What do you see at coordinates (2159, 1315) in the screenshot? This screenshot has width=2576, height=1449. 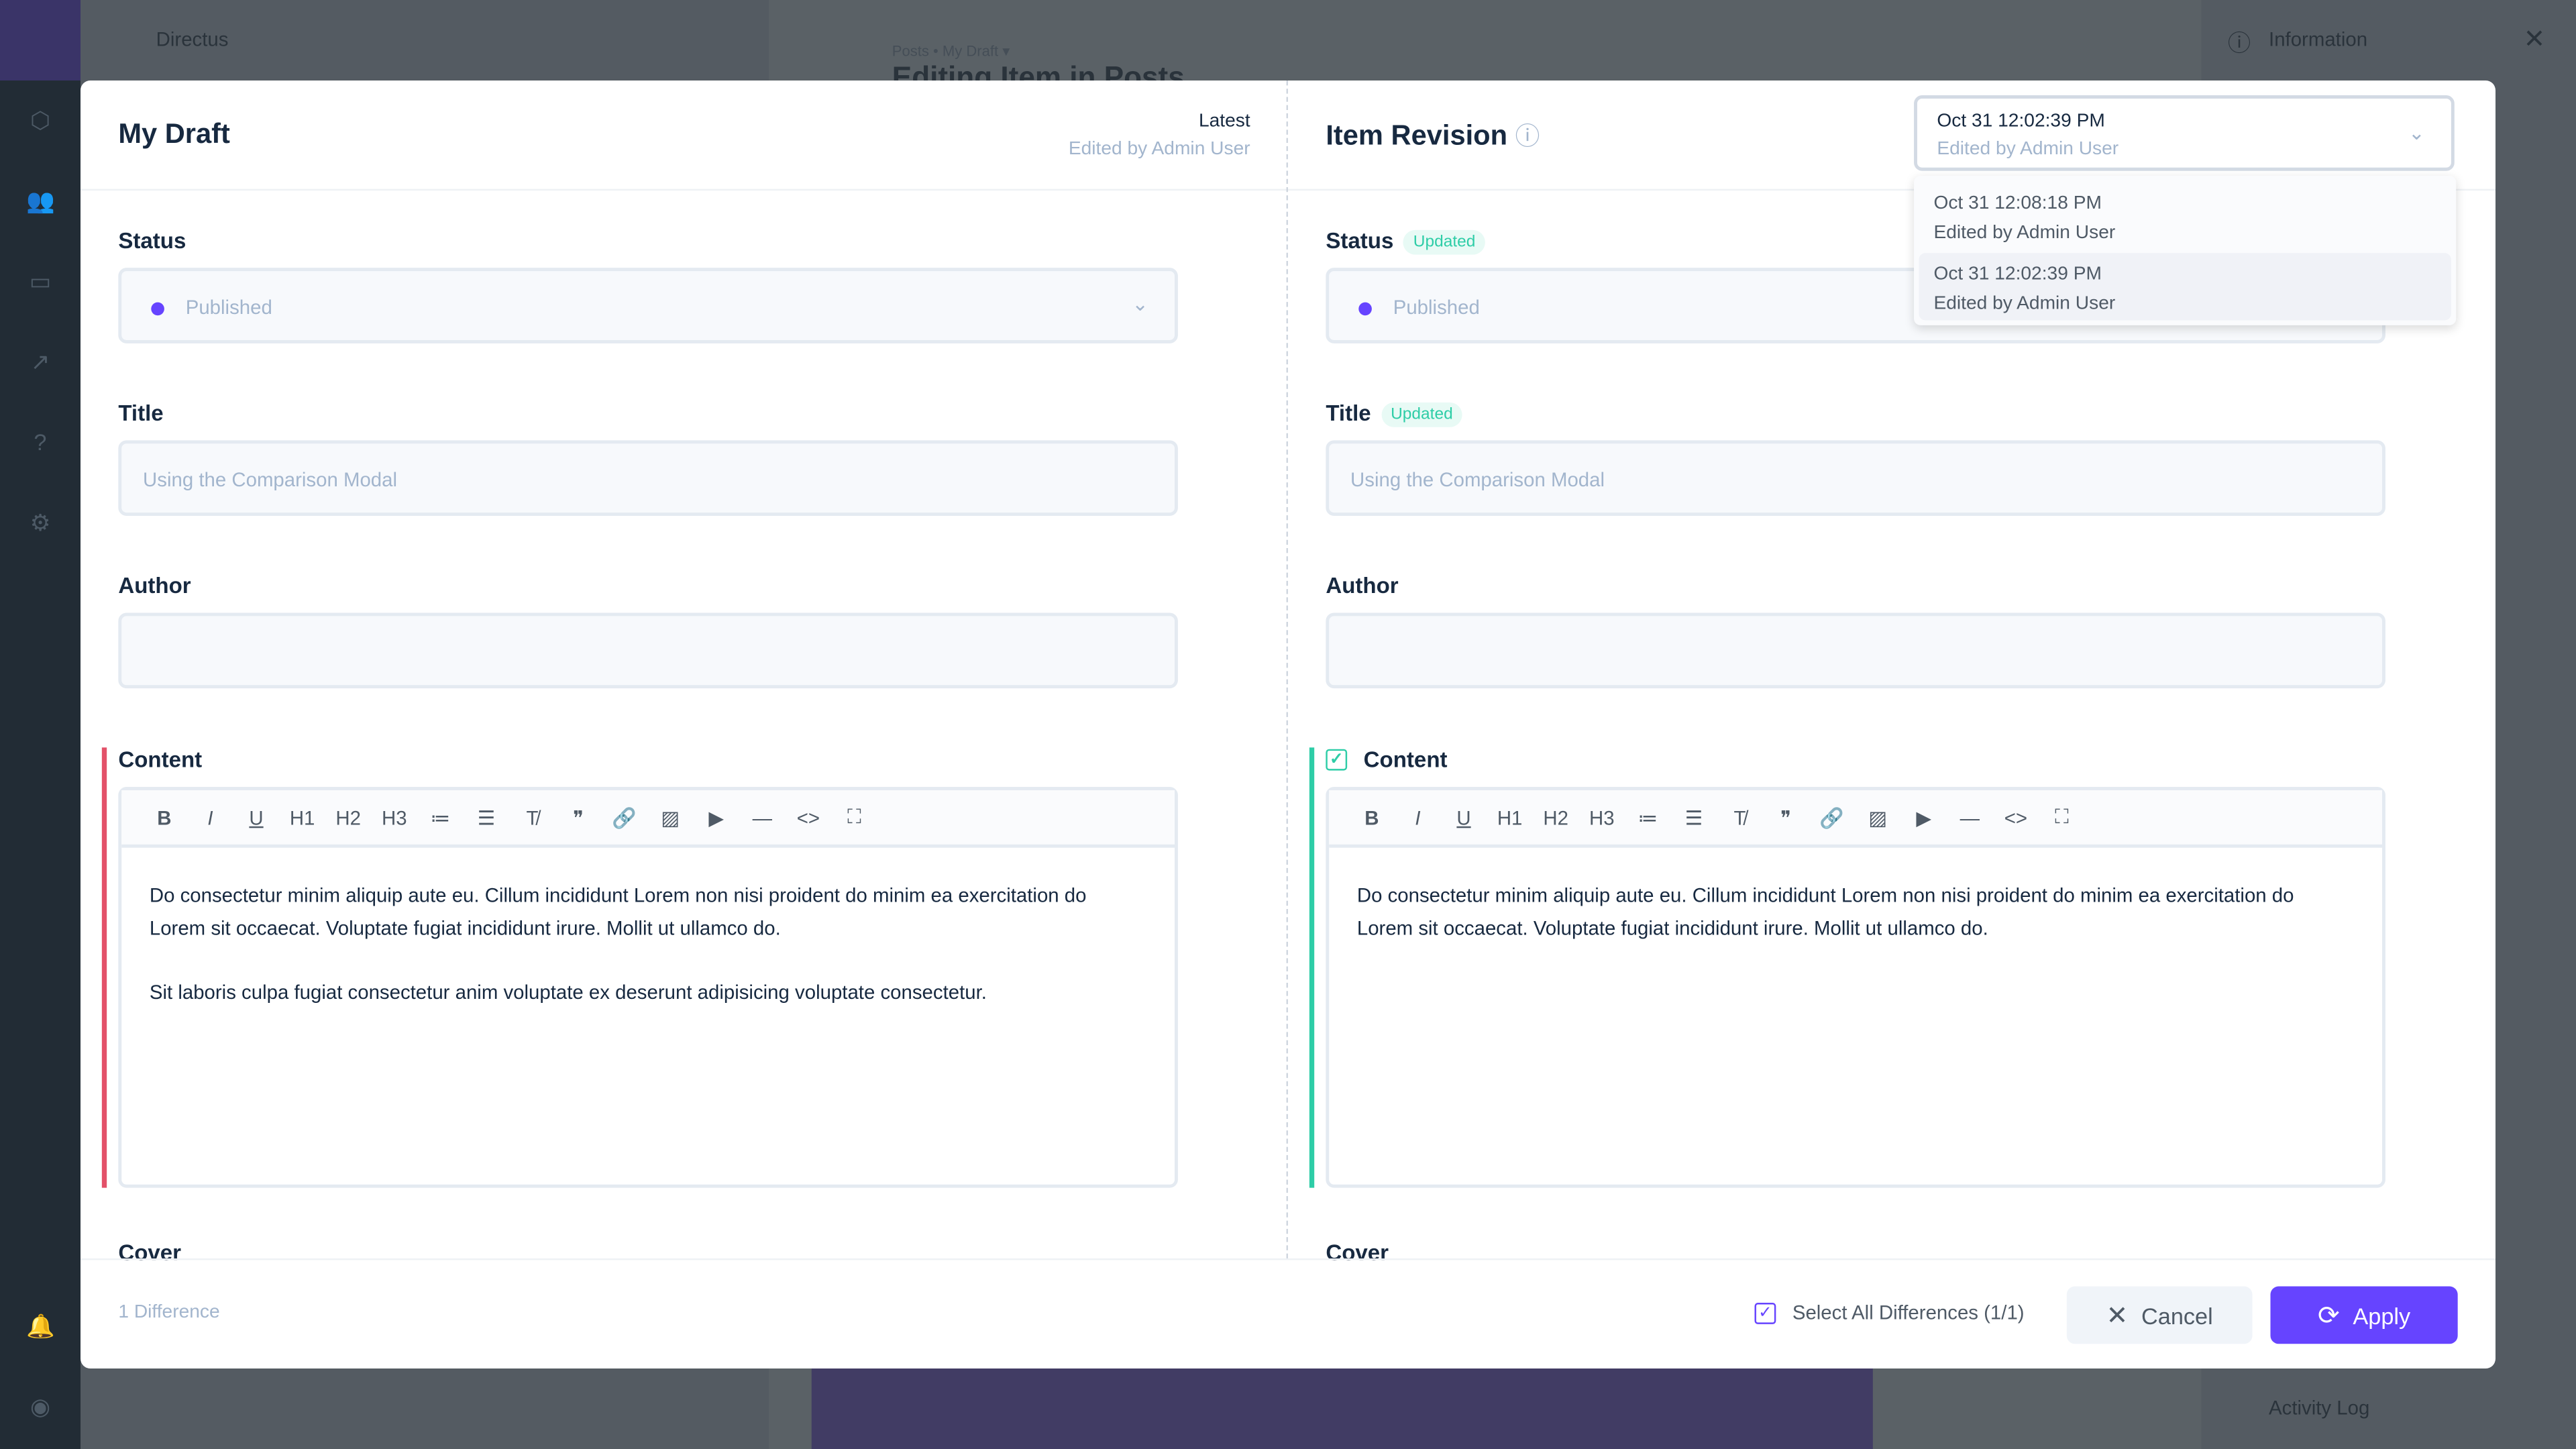 I see `cancel-button: ✕ Cancel` at bounding box center [2159, 1315].